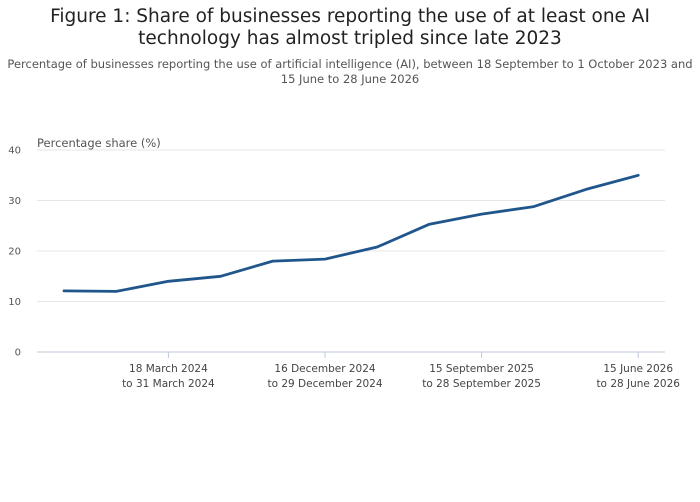 The width and height of the screenshot is (700, 502). I want to click on y-tick-label: 30, so click(14, 201).